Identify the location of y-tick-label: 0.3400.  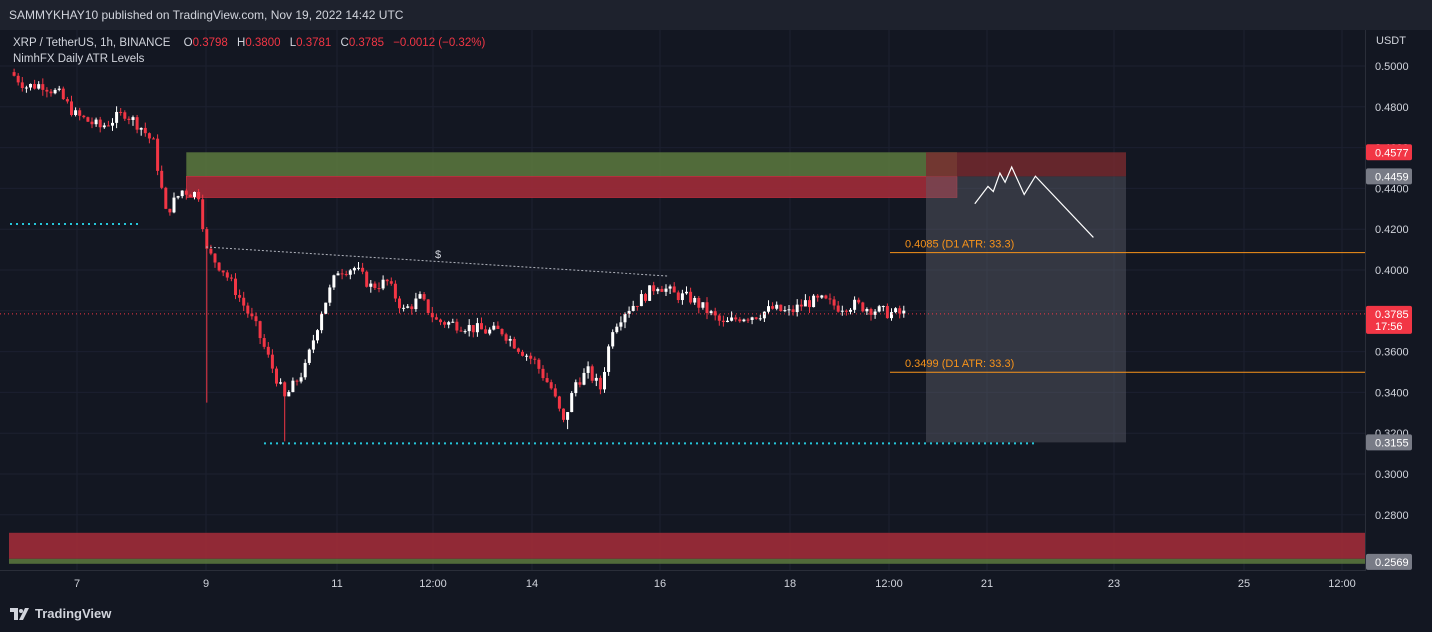
(1392, 393).